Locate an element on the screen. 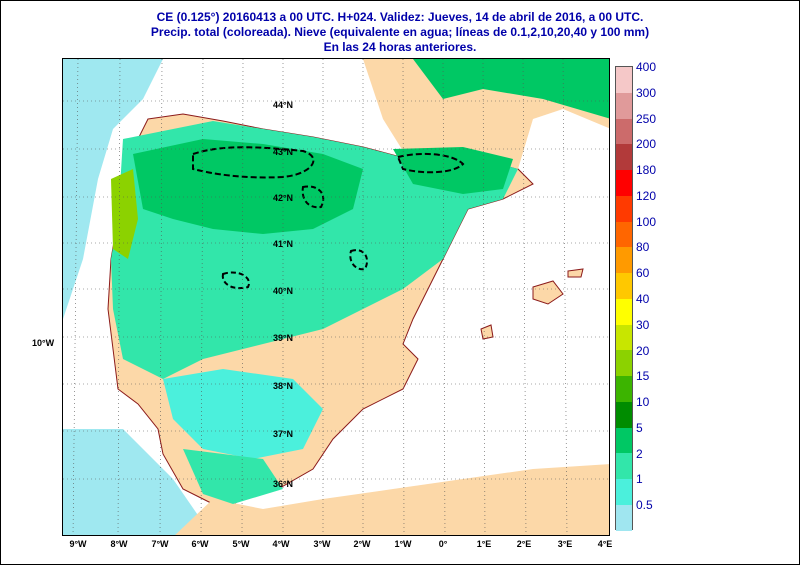 The width and height of the screenshot is (800, 565). legend-level-label: 20 is located at coordinates (643, 350).